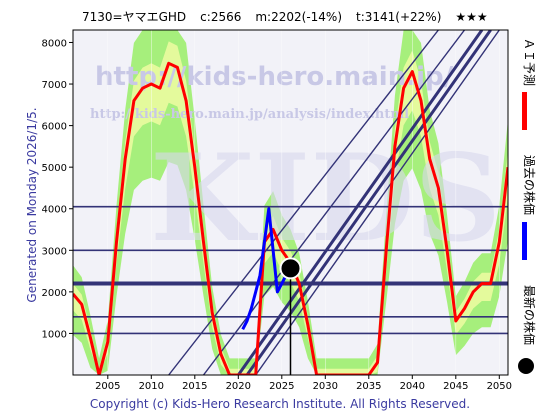 The width and height of the screenshot is (560, 420). I want to click on current-price-label: c:2566, so click(221, 17).